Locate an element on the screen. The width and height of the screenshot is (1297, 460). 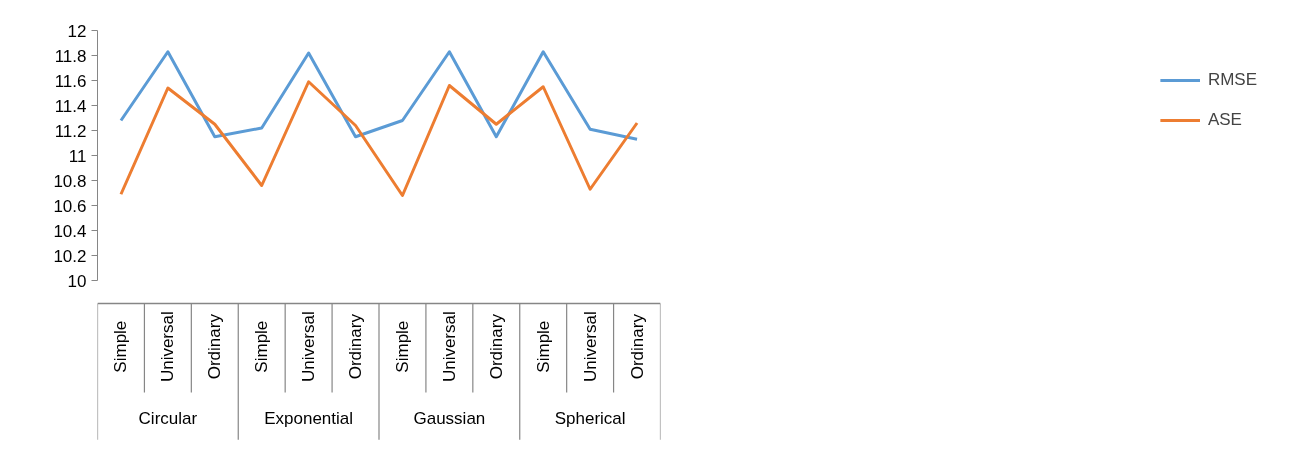
y-tick-label: 11.6 is located at coordinates (70, 81).